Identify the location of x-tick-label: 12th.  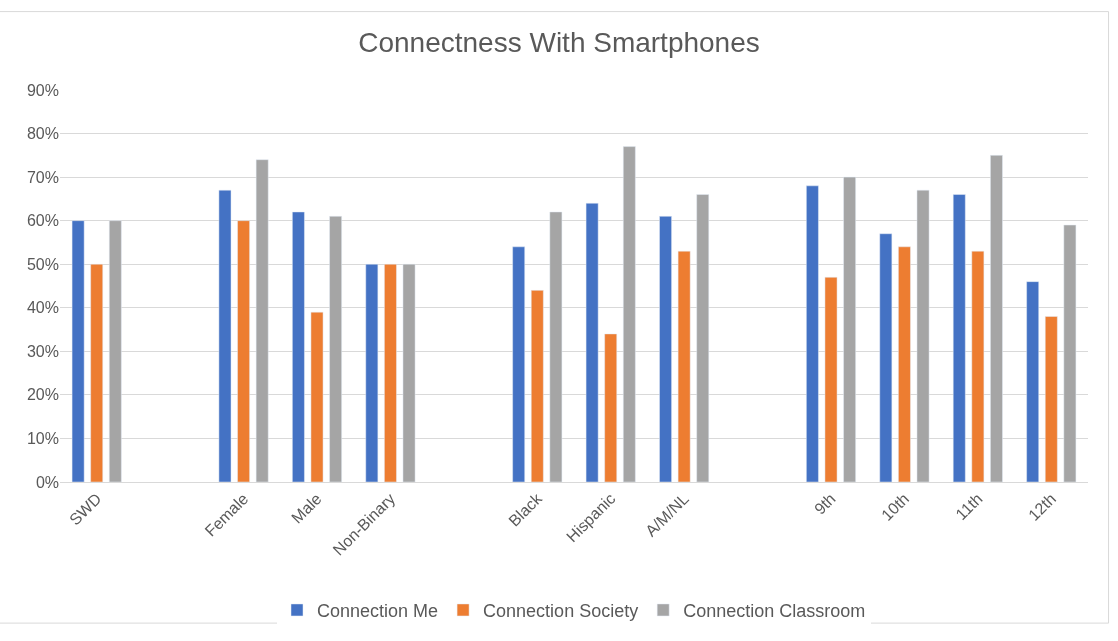
(1042, 506).